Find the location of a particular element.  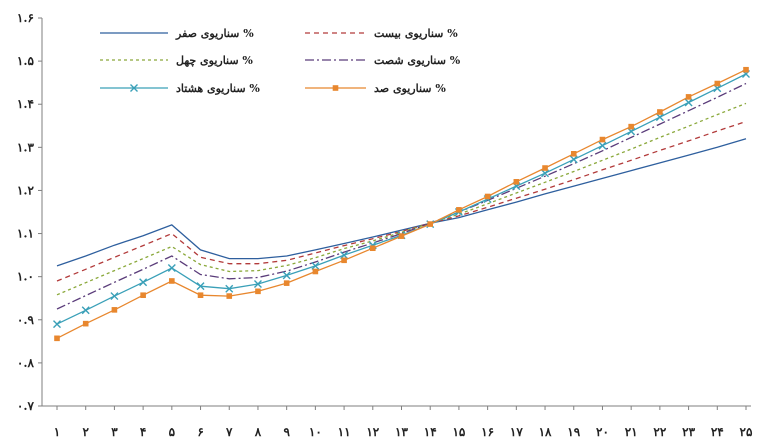

legend-item: سناریوی چهل % is located at coordinates (176, 60).